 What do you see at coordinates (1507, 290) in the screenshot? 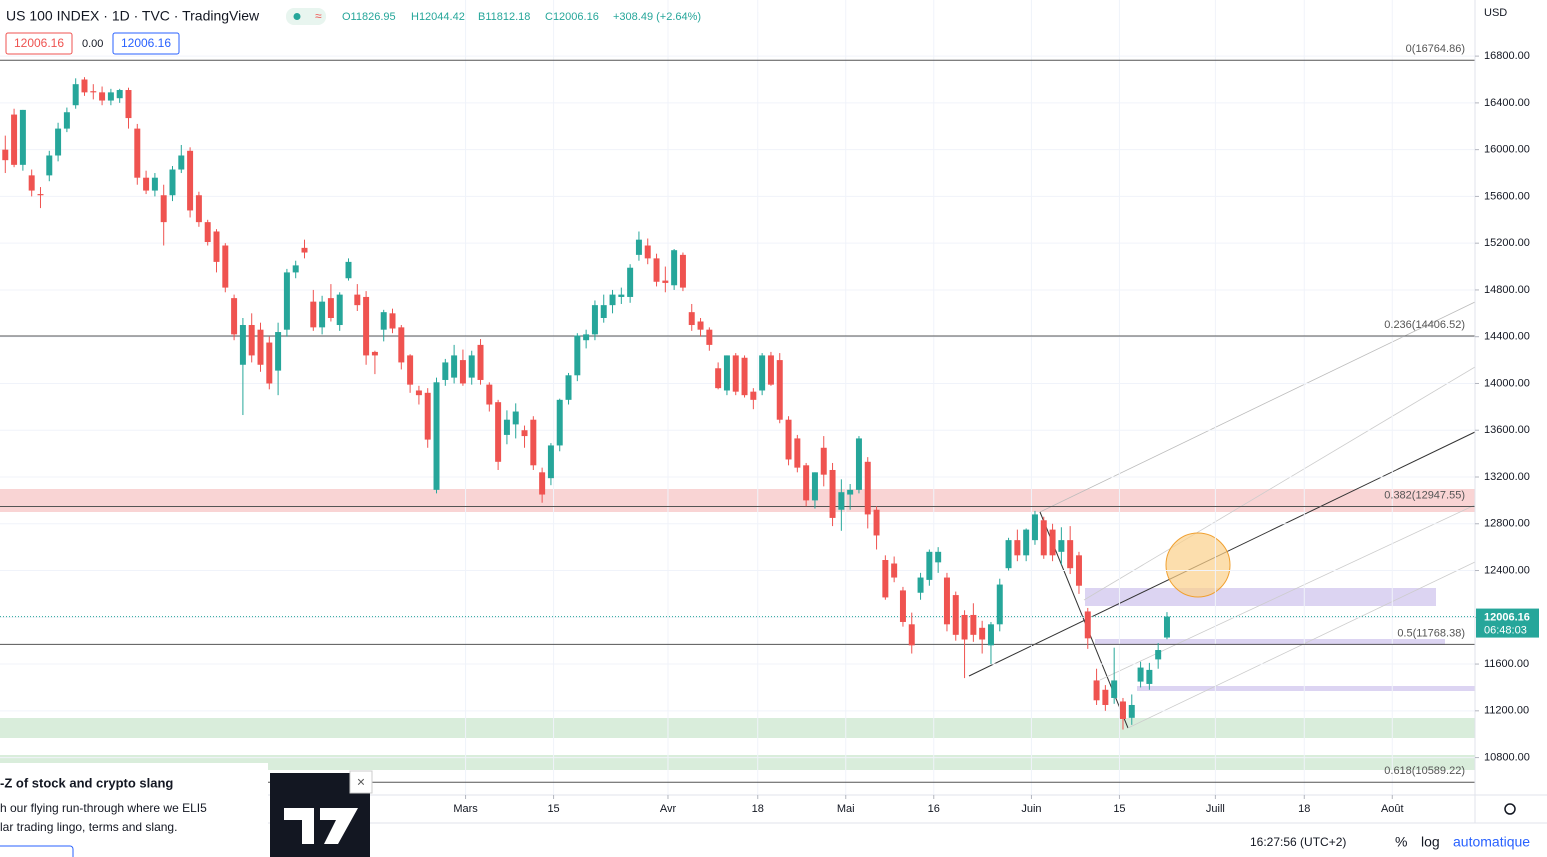
I see `y-tick-label: 14800.00` at bounding box center [1507, 290].